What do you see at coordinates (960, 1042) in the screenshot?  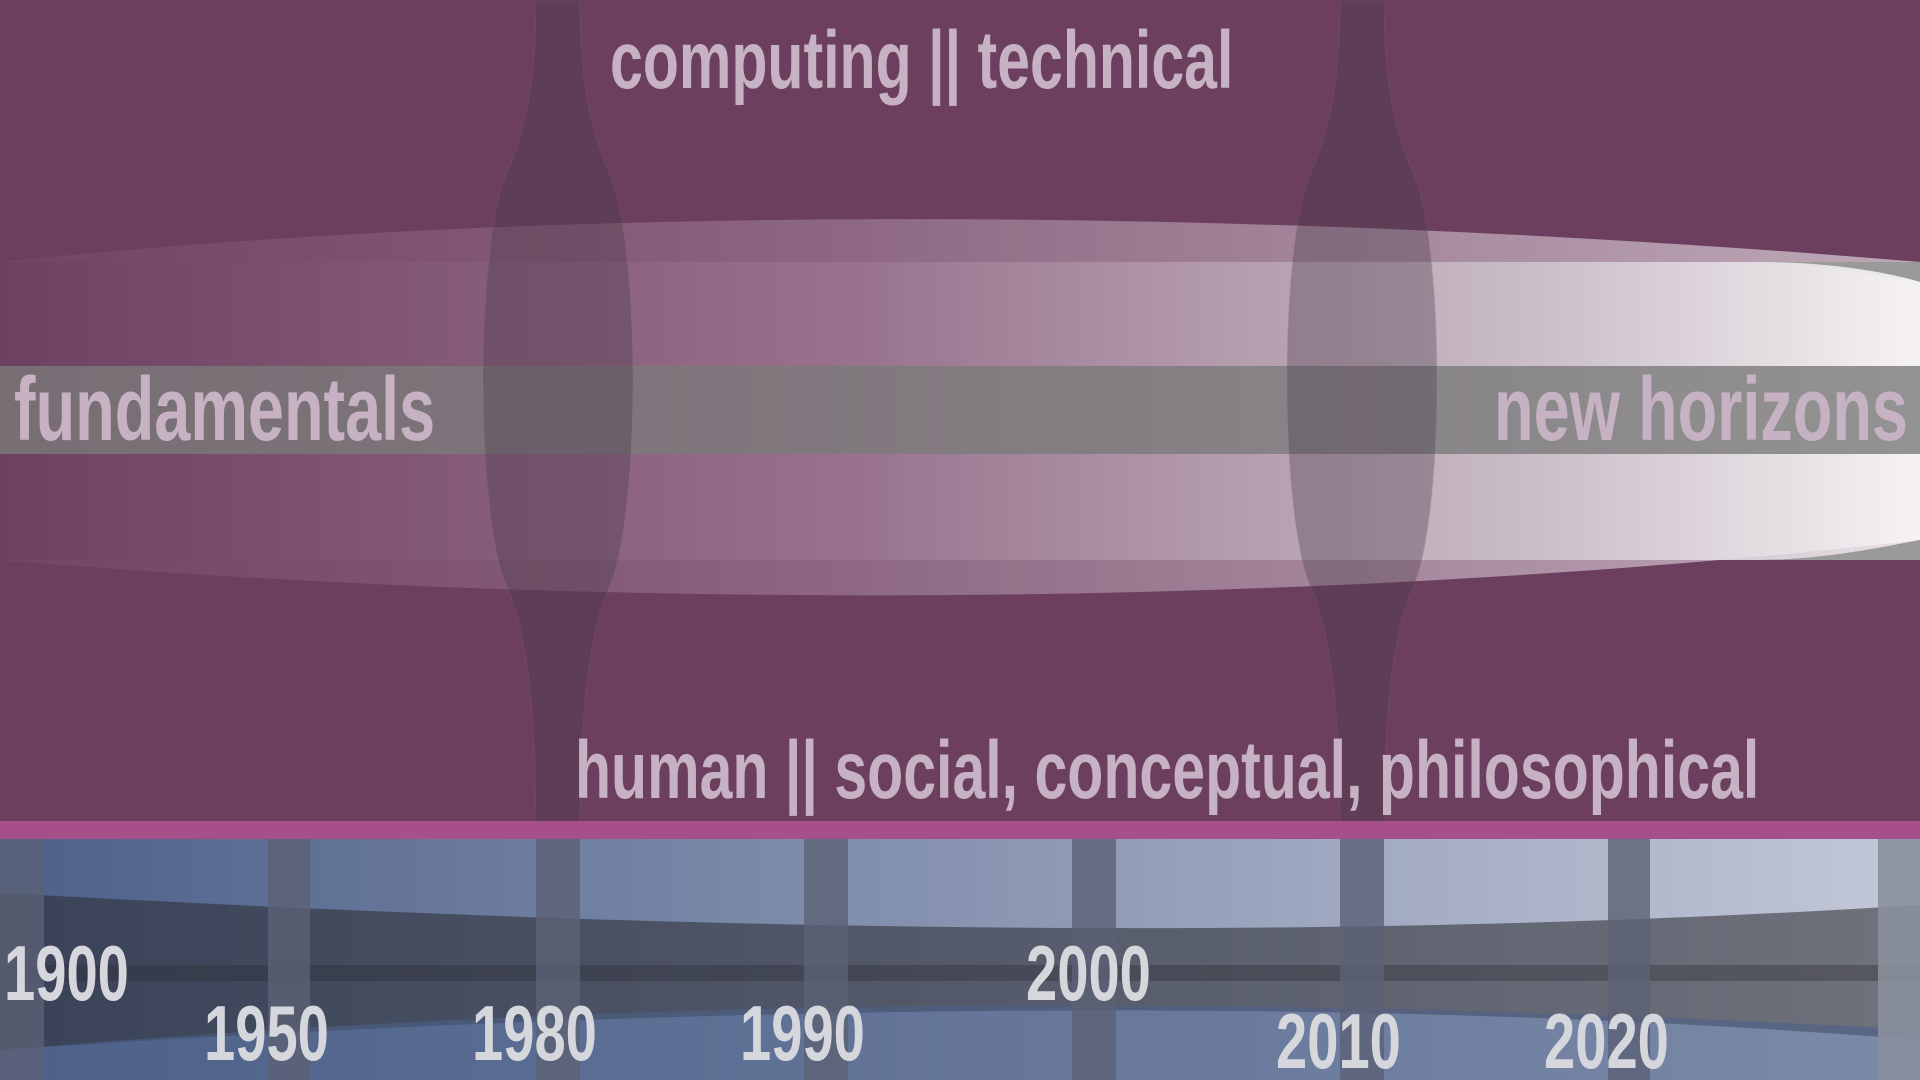 I see `timeline-lower-band` at bounding box center [960, 1042].